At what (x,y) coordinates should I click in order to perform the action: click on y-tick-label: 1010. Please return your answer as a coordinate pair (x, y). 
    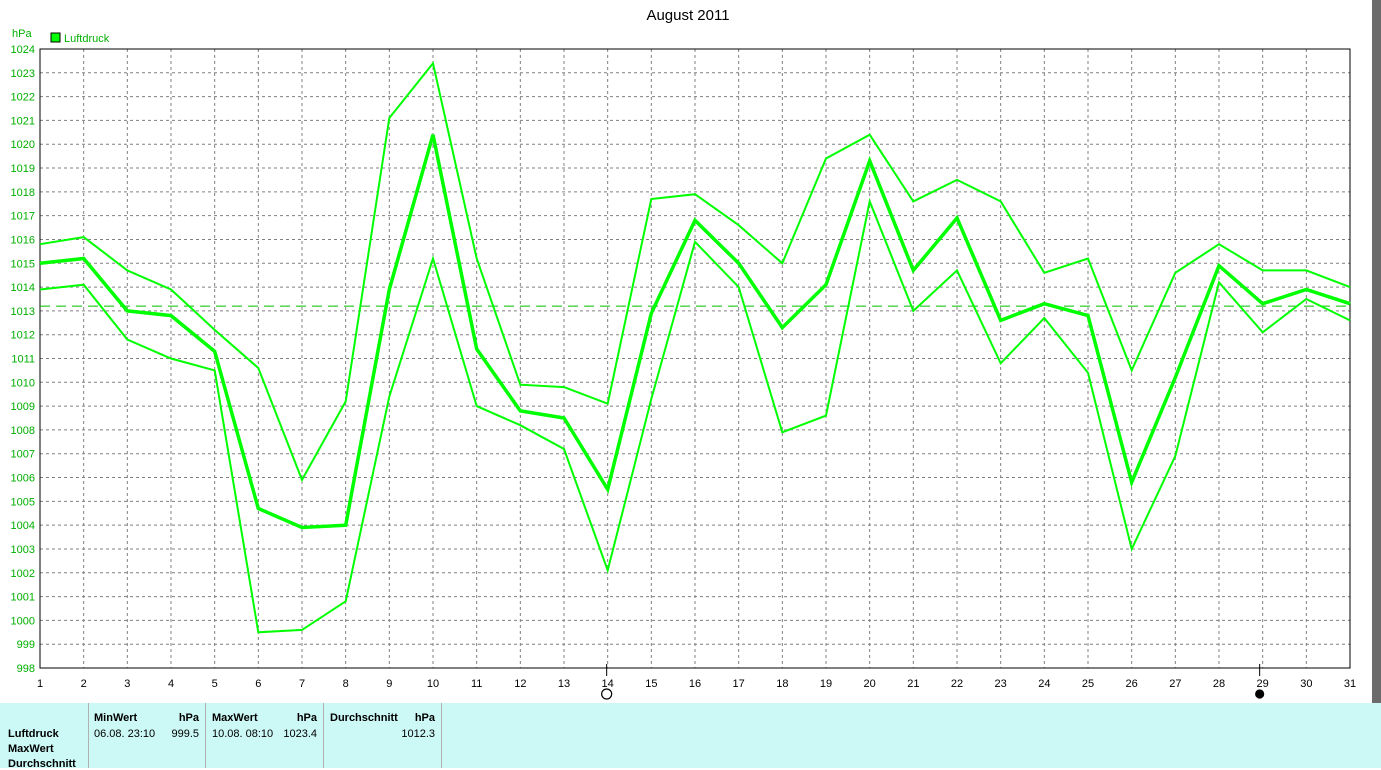
    Looking at the image, I should click on (23, 383).